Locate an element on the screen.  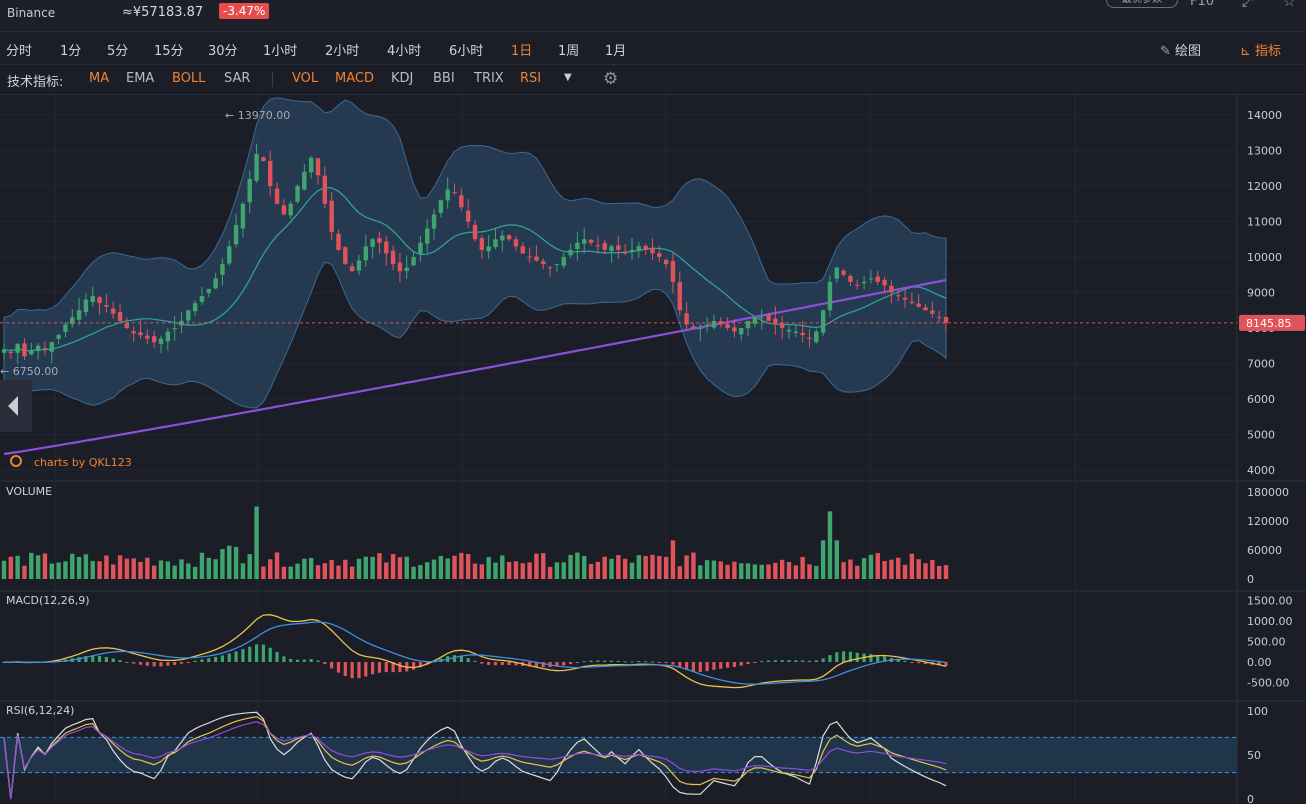
period-1w: 1周 is located at coordinates (569, 51).